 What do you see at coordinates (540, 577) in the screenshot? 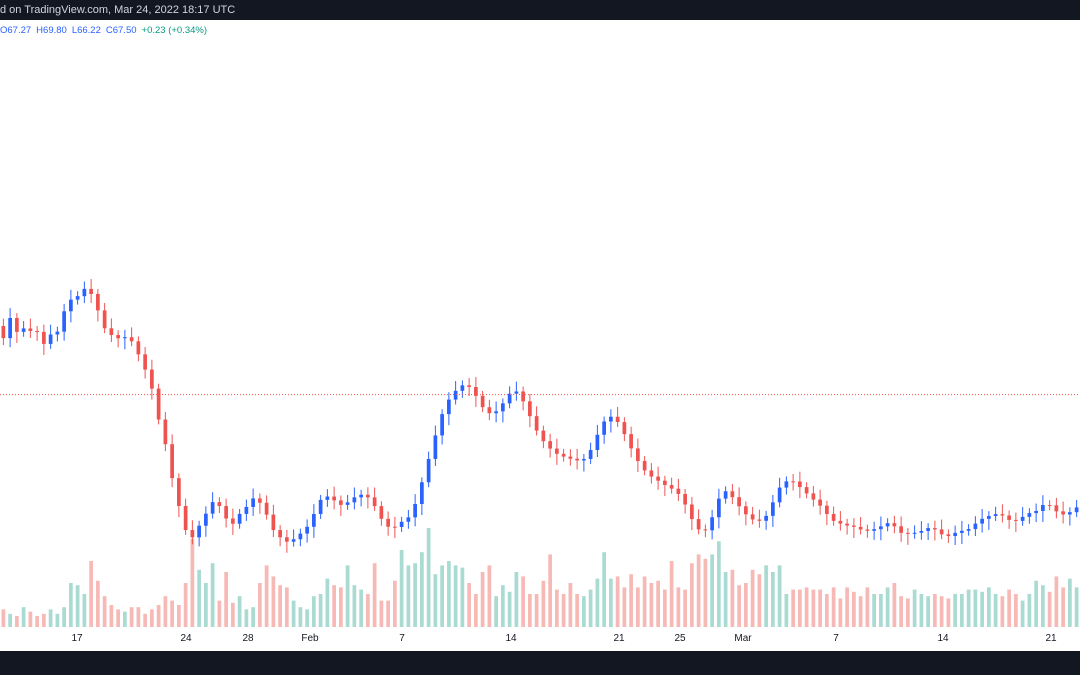
I see `volume-layer` at bounding box center [540, 577].